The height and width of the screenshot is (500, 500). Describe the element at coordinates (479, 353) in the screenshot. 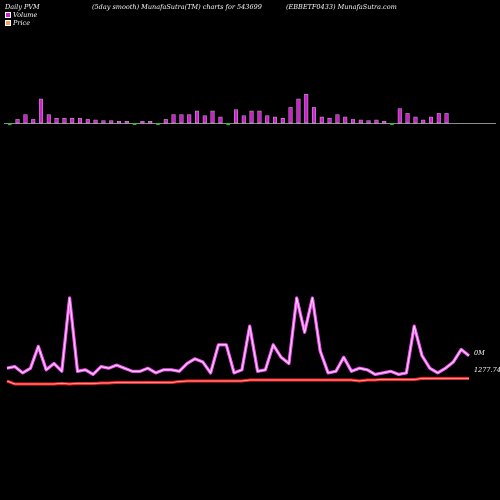

I see `volume-axis-label: 0M` at that location.